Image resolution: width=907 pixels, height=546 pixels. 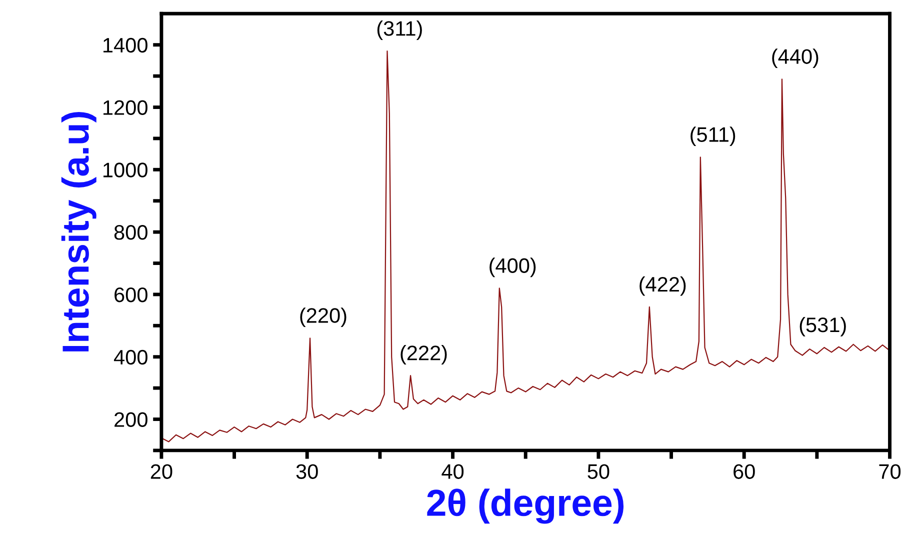 I want to click on y-tick-label: 1200, so click(x=126, y=108).